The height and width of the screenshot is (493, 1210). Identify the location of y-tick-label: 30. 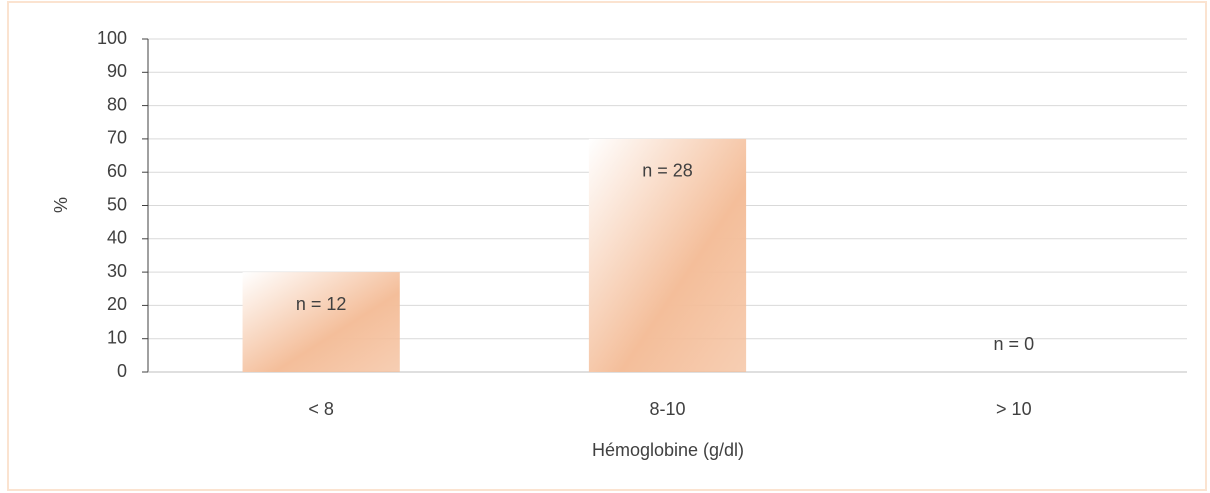
(117, 271).